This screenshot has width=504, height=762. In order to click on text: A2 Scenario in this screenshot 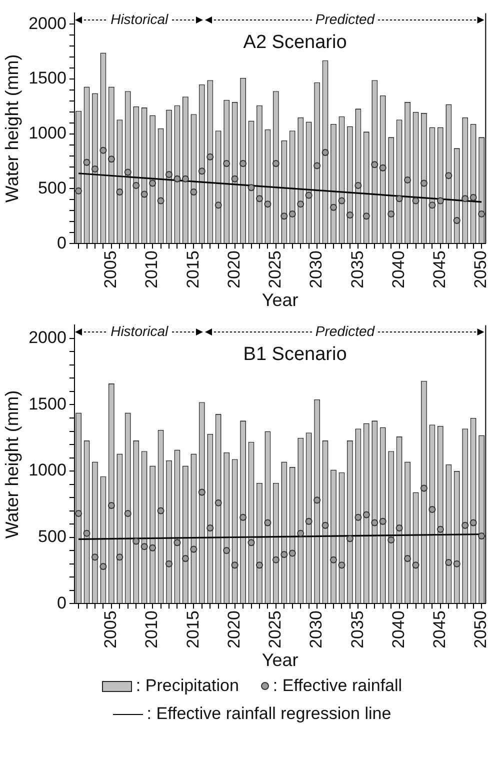, I will do `click(295, 42)`.